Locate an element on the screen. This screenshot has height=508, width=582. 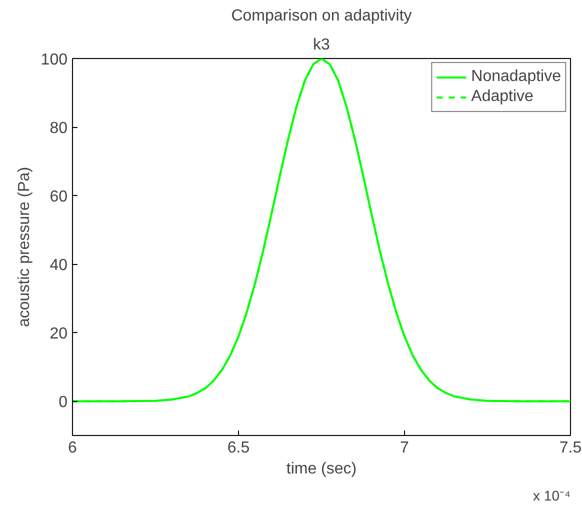
chart-subtitle: k3 is located at coordinates (321, 45).